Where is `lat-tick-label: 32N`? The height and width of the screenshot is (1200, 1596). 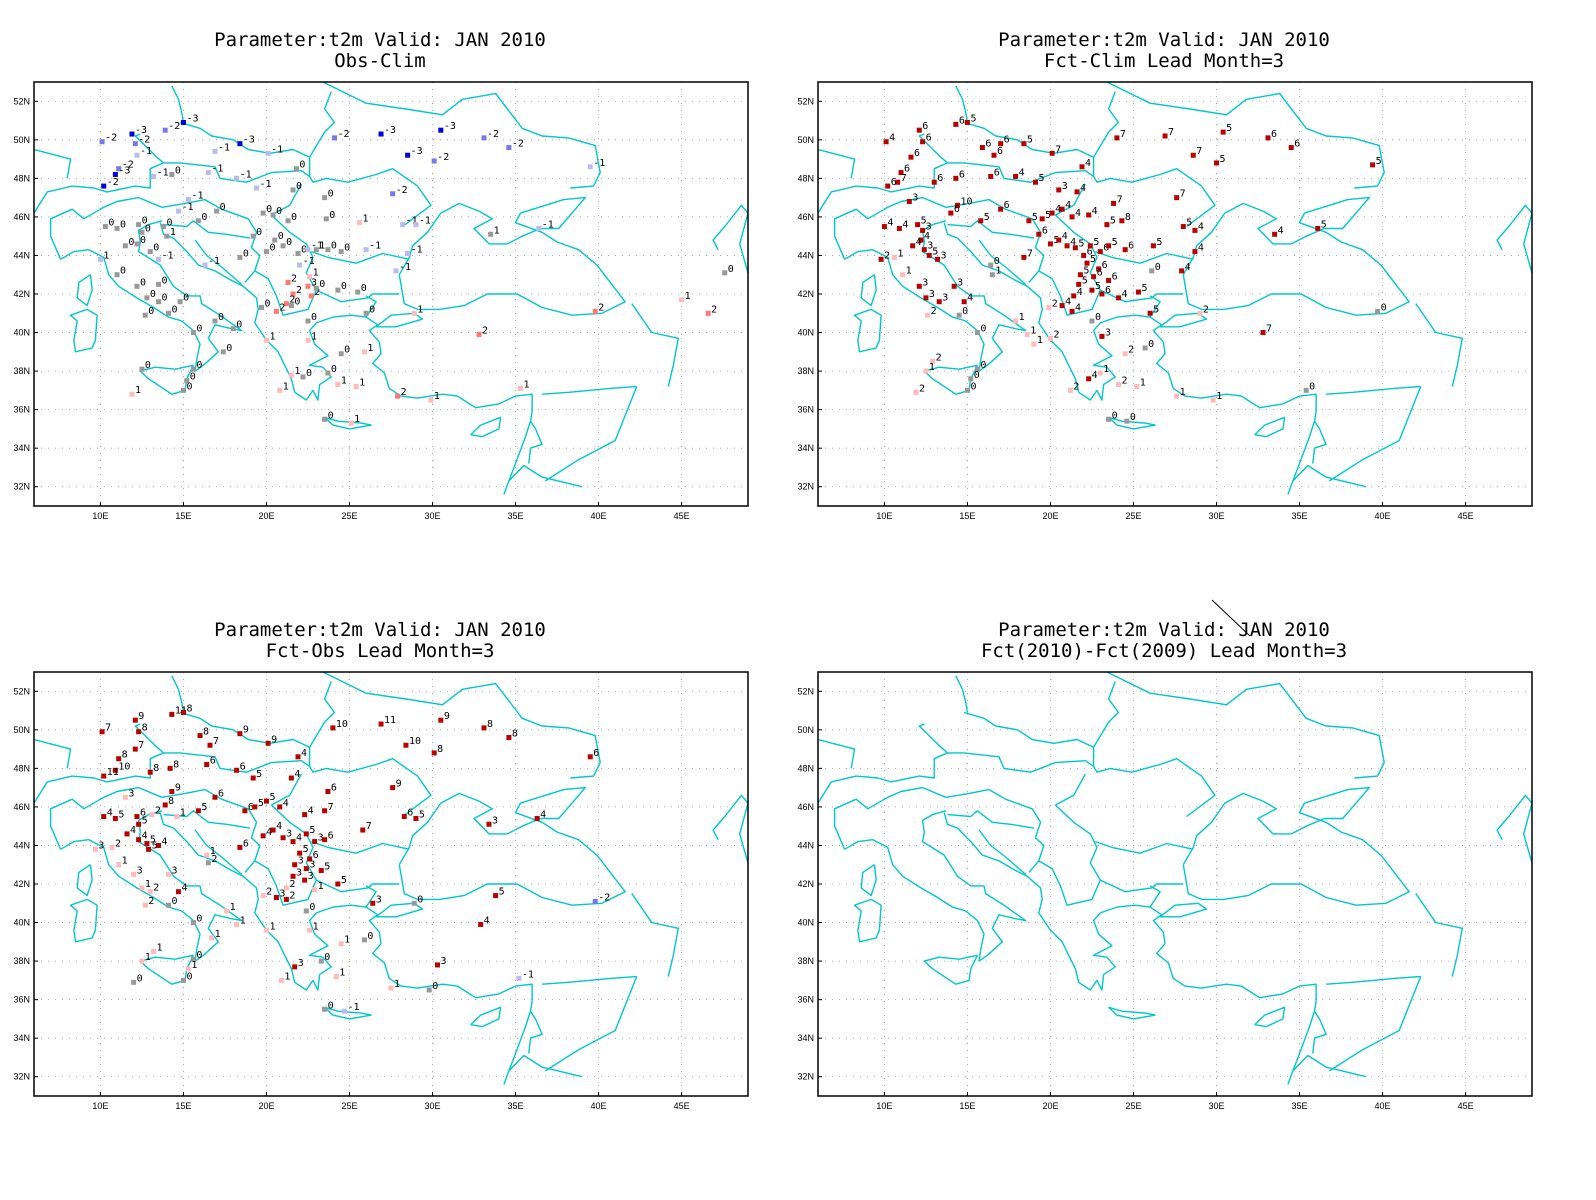 lat-tick-label: 32N is located at coordinates (805, 487).